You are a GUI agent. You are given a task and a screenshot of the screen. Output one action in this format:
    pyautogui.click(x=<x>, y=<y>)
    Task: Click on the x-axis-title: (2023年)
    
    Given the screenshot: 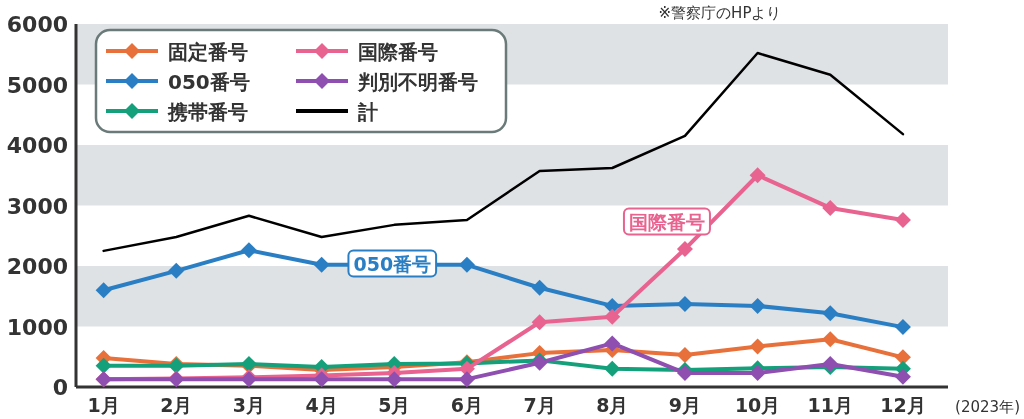 What is the action you would take?
    pyautogui.click(x=987, y=407)
    